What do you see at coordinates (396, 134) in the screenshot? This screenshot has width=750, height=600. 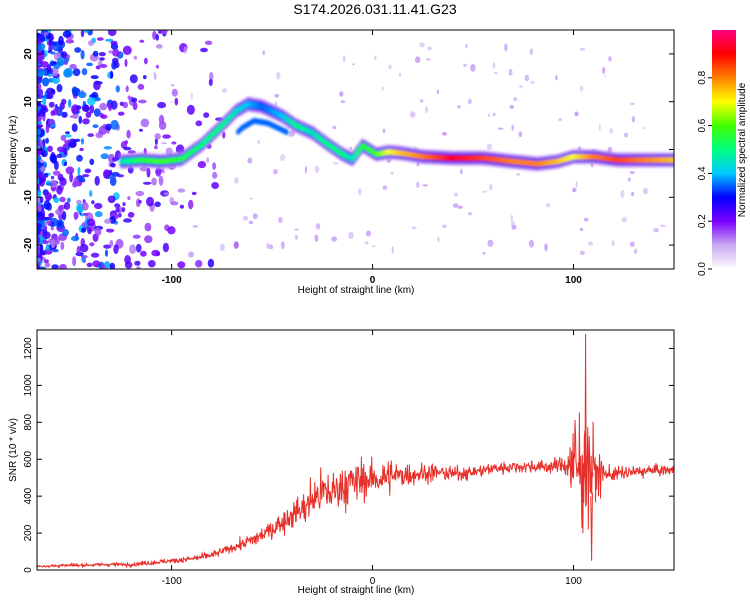 I see `frequency-ridge-layer` at bounding box center [396, 134].